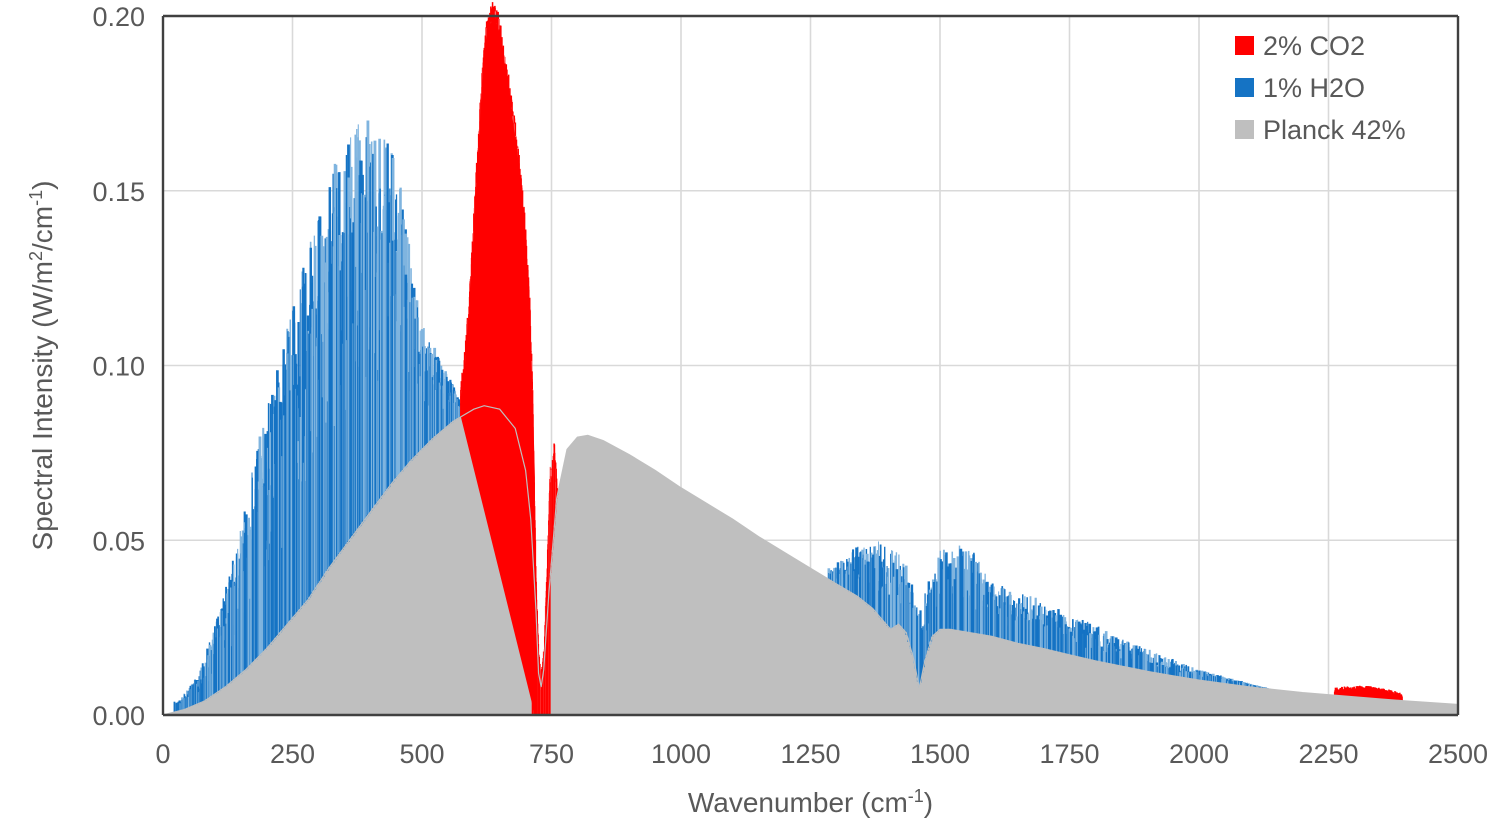 The height and width of the screenshot is (831, 1500). I want to click on x-tick-label: 0, so click(162, 754).